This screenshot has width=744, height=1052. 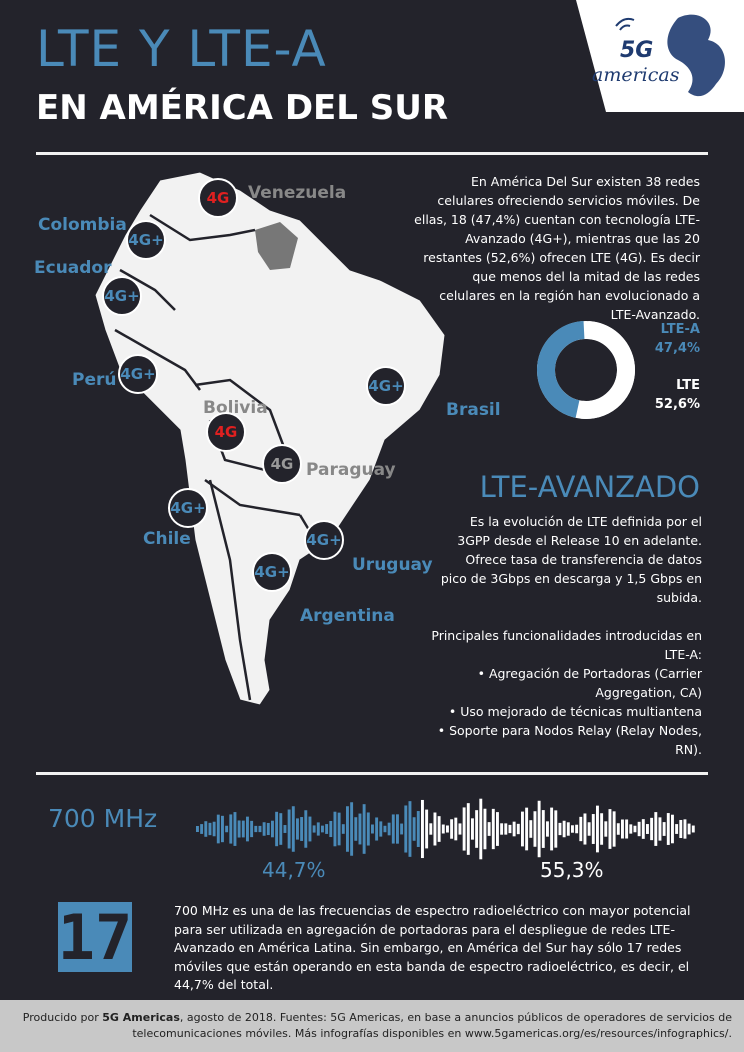 What do you see at coordinates (625, 24) in the screenshot?
I see `signal-icon` at bounding box center [625, 24].